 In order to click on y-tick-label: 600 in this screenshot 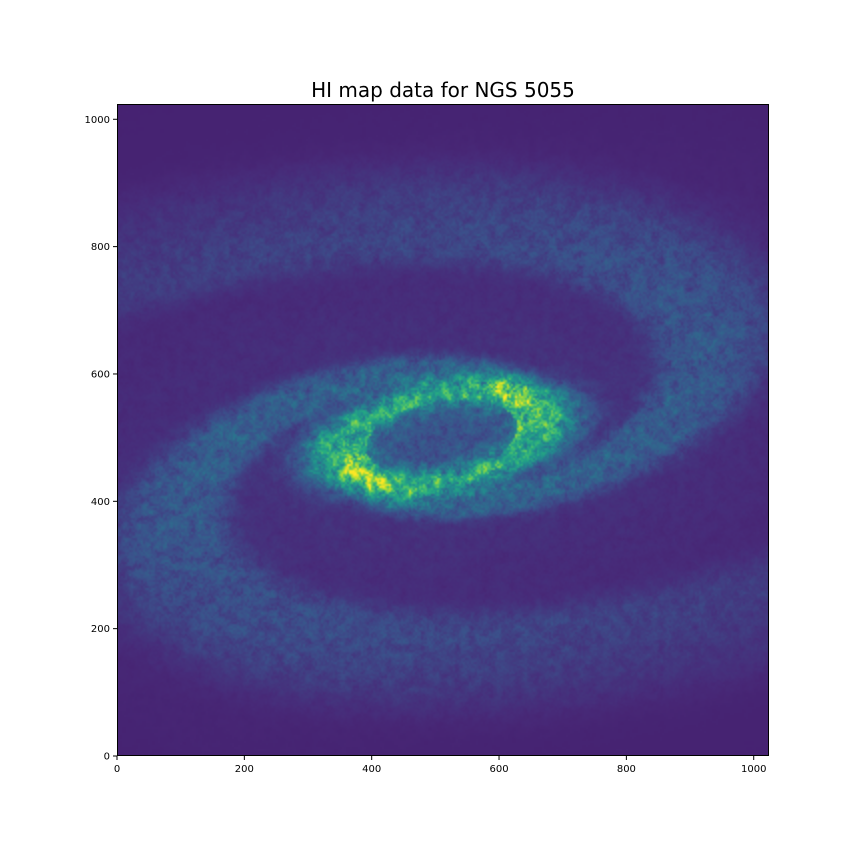, I will do `click(100, 374)`.